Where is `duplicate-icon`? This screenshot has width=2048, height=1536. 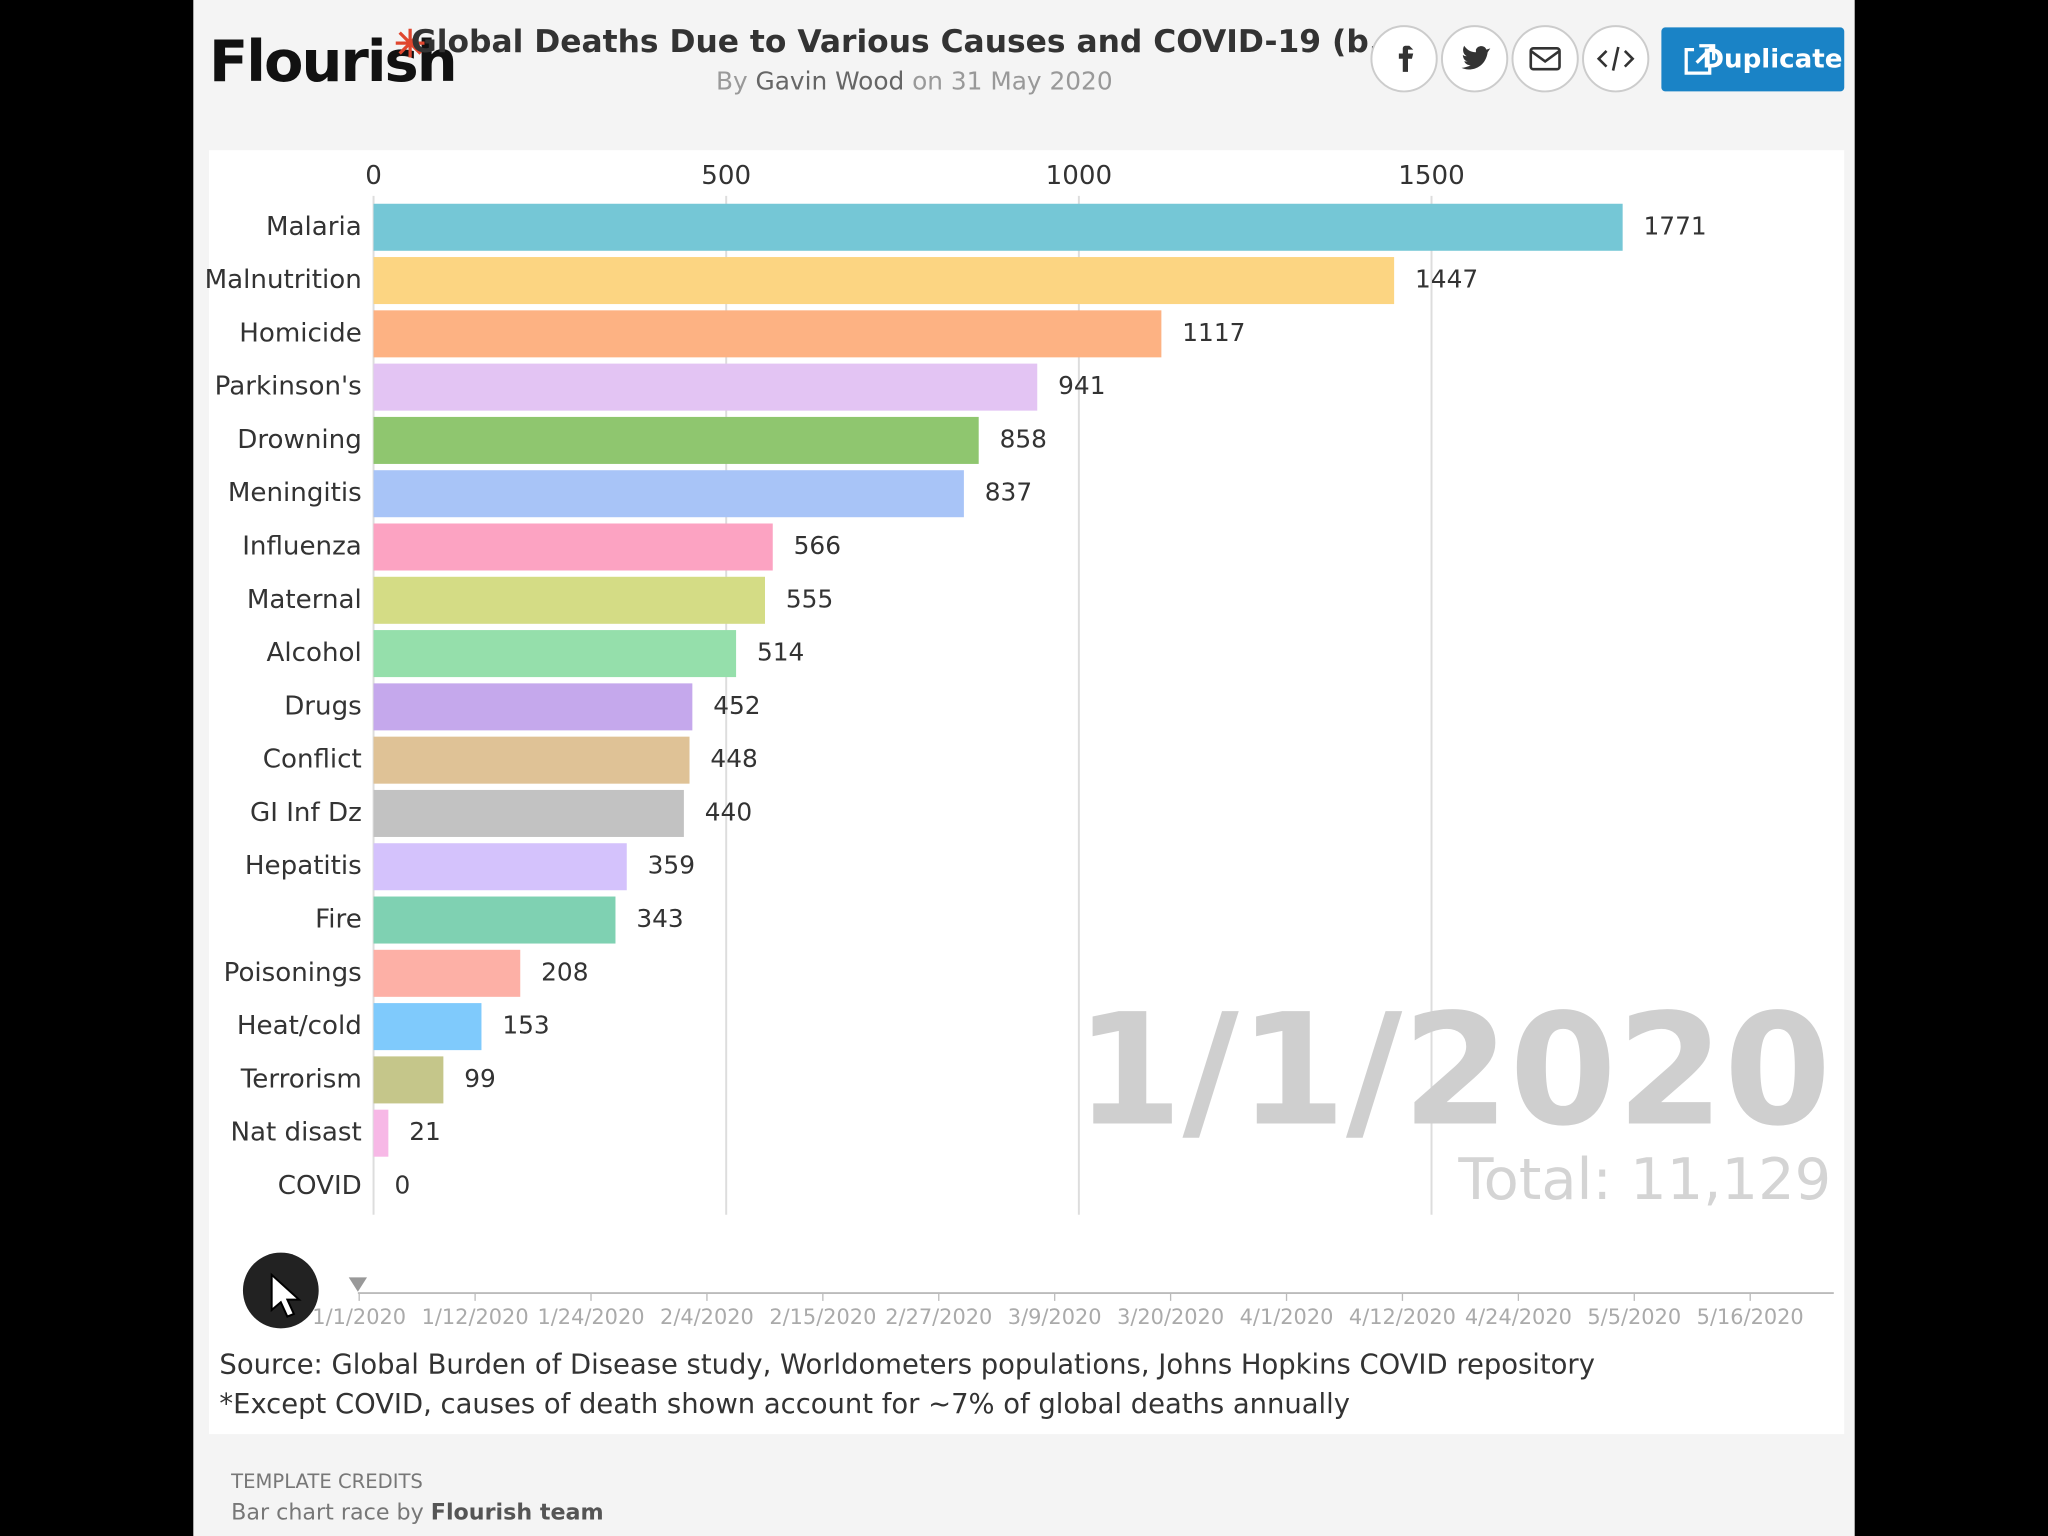 duplicate-icon is located at coordinates (1700, 59).